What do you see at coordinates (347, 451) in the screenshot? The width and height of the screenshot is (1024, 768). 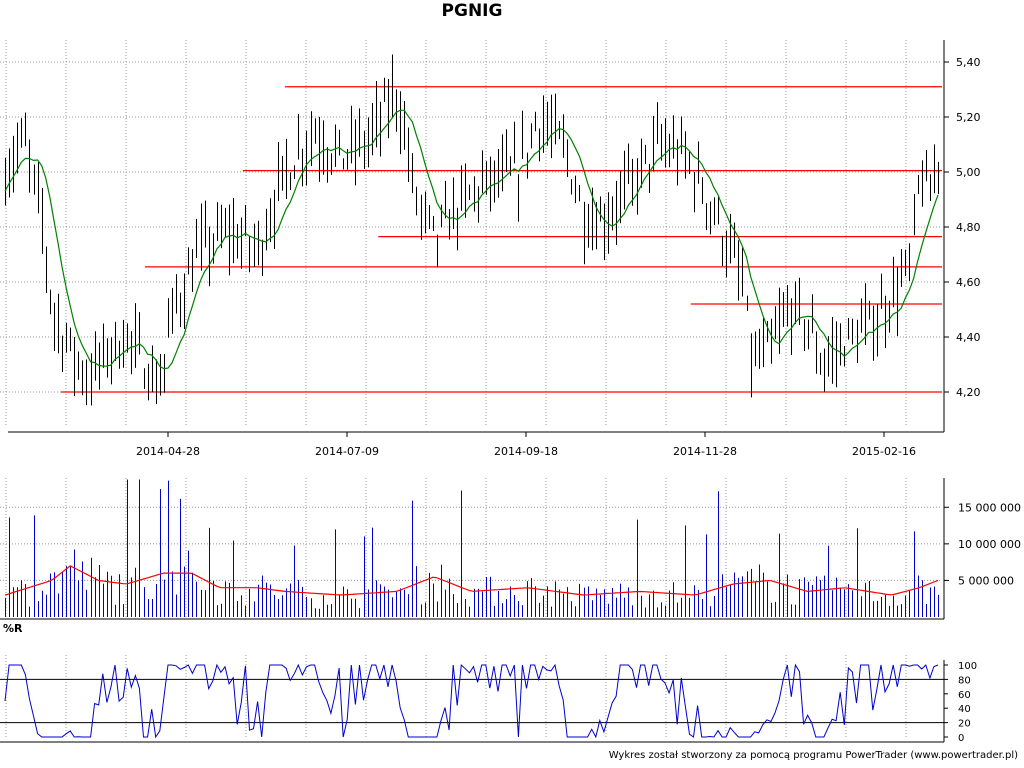 I see `x-tick-label: 2014-07-09` at bounding box center [347, 451].